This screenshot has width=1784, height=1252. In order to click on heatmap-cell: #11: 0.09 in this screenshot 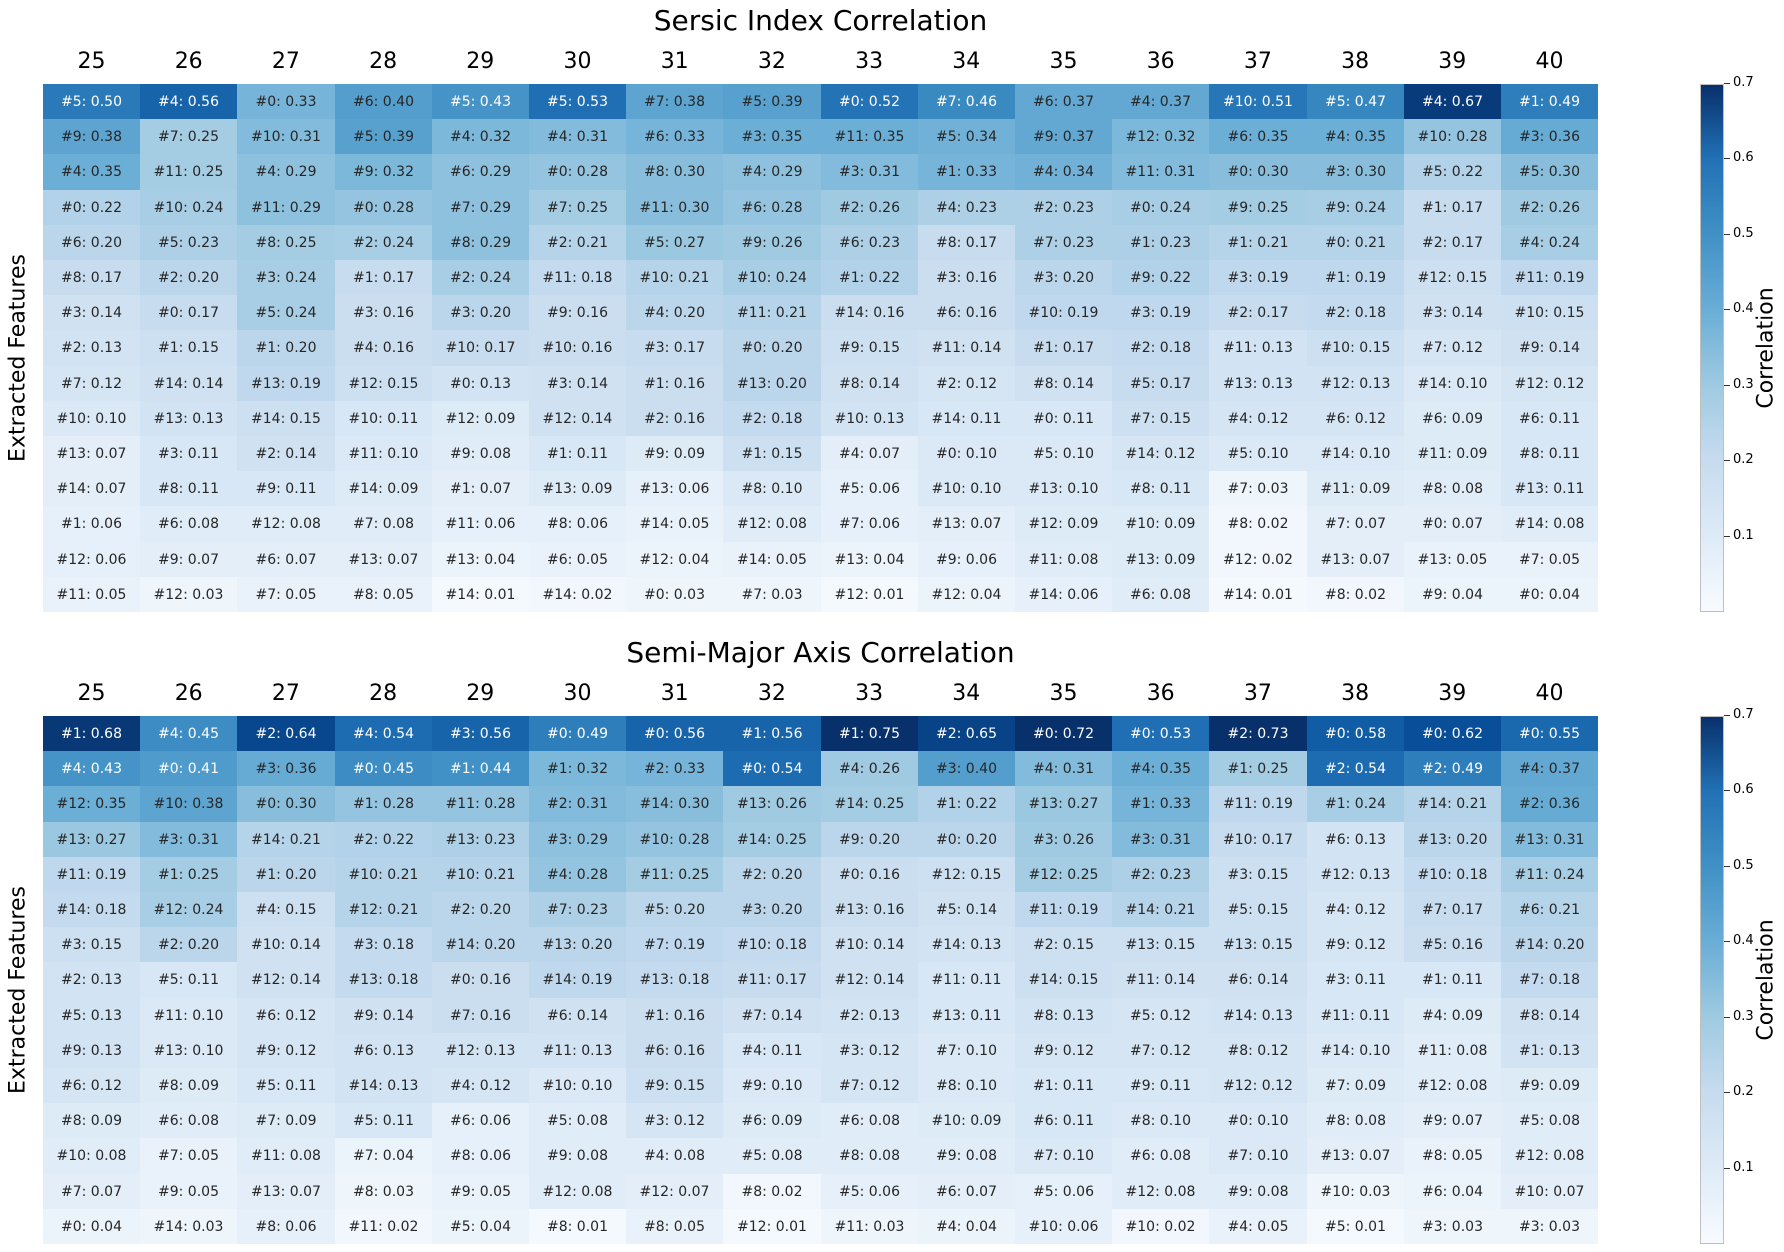, I will do `click(1452, 453)`.